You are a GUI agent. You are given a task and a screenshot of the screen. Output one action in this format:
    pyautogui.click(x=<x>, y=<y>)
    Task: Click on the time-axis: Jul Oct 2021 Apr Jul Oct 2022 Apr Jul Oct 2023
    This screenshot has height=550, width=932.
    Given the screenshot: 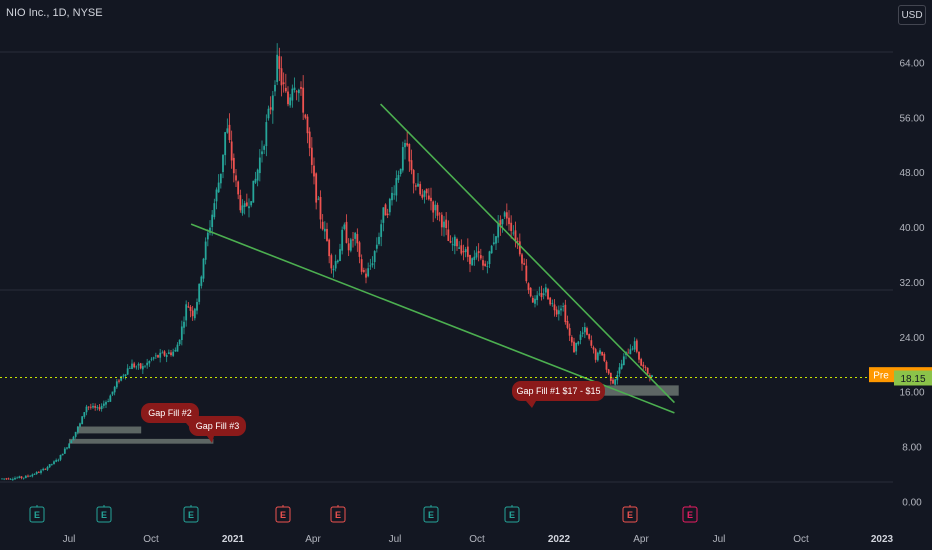 What is the action you would take?
    pyautogui.click(x=478, y=539)
    